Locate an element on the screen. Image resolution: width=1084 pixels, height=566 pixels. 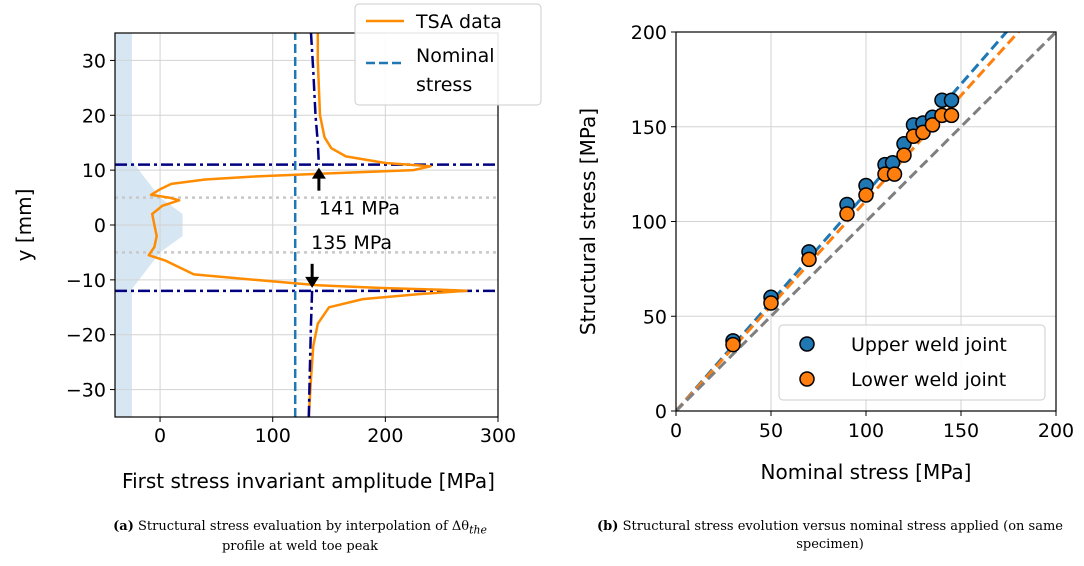
legend-label-tsa: TSA data is located at coordinates (458, 22).